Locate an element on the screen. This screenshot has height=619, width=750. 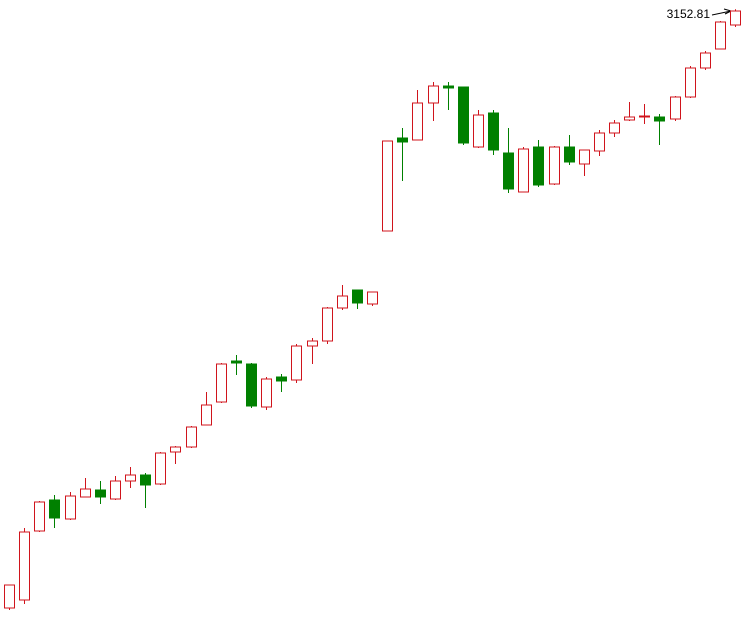
max-label: 3152.81 is located at coordinates (689, 14).